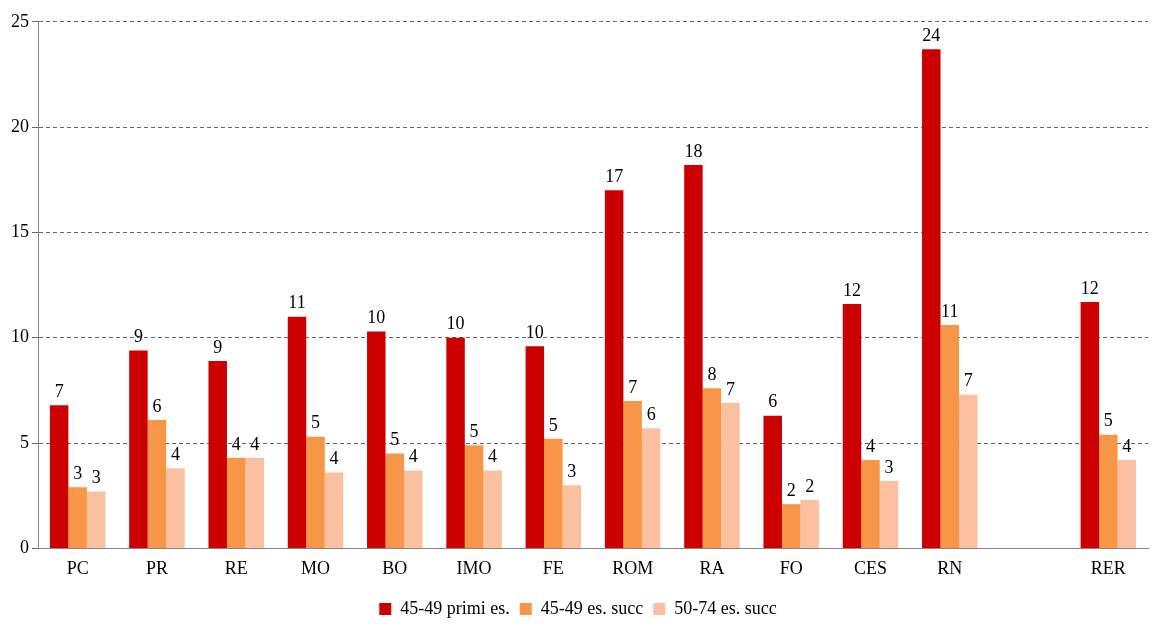 This screenshot has width=1168, height=639. I want to click on x-tick-label: ROM, so click(633, 567).